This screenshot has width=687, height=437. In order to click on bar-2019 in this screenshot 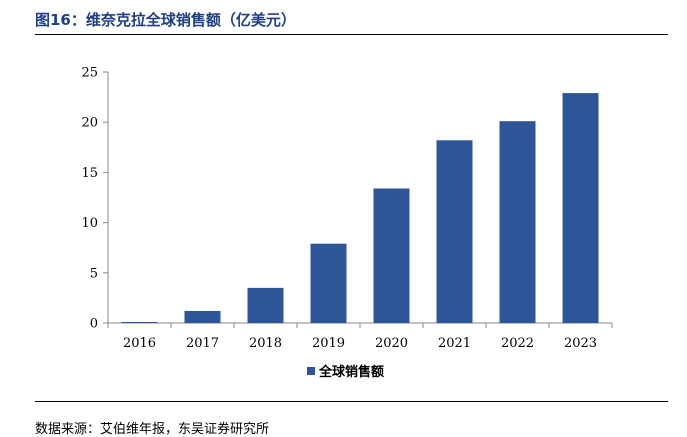, I will do `click(328, 283)`.